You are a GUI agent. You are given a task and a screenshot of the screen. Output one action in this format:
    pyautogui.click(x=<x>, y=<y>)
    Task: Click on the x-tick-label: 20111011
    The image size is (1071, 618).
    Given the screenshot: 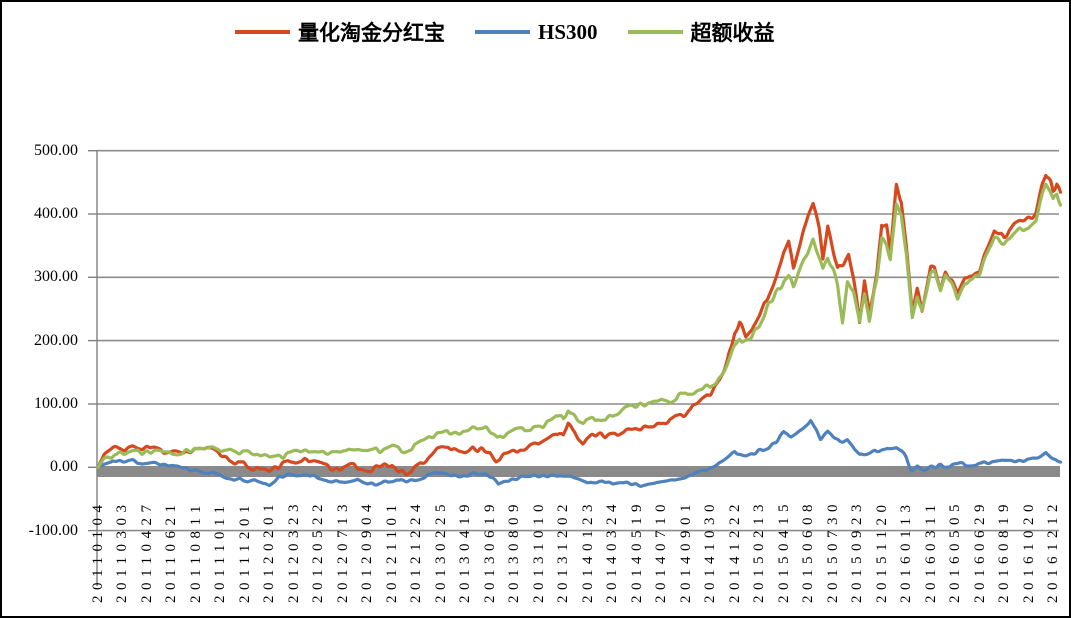 What is the action you would take?
    pyautogui.click(x=220, y=551)
    